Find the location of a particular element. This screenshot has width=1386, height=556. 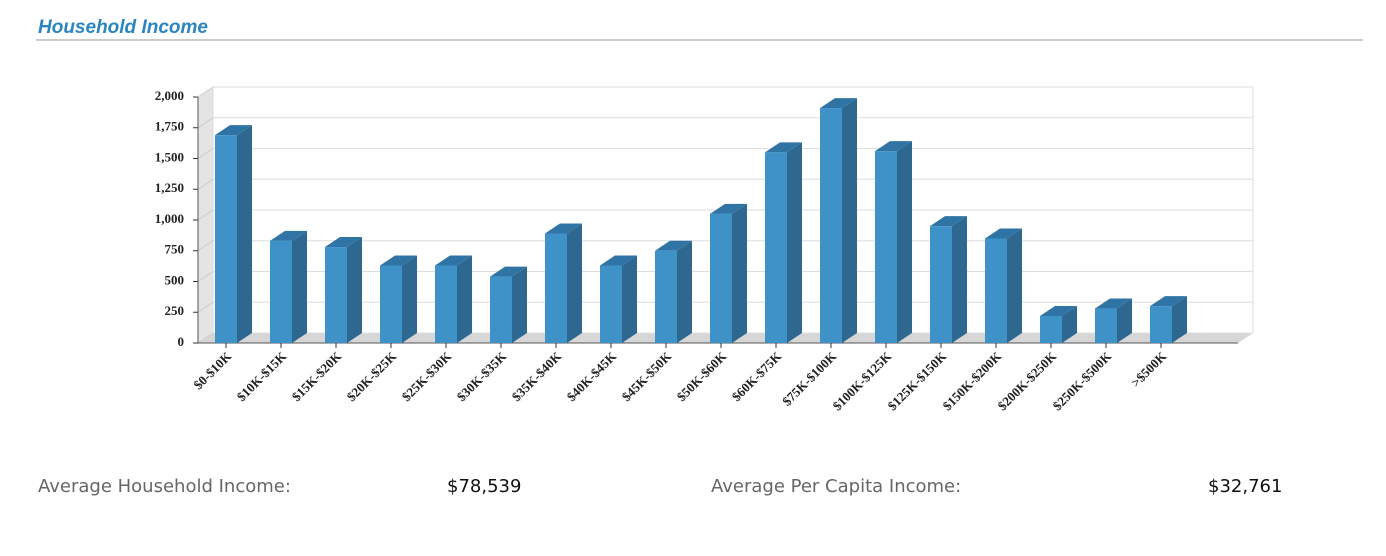

x-tick-label: $0-$10K is located at coordinates (212, 370).